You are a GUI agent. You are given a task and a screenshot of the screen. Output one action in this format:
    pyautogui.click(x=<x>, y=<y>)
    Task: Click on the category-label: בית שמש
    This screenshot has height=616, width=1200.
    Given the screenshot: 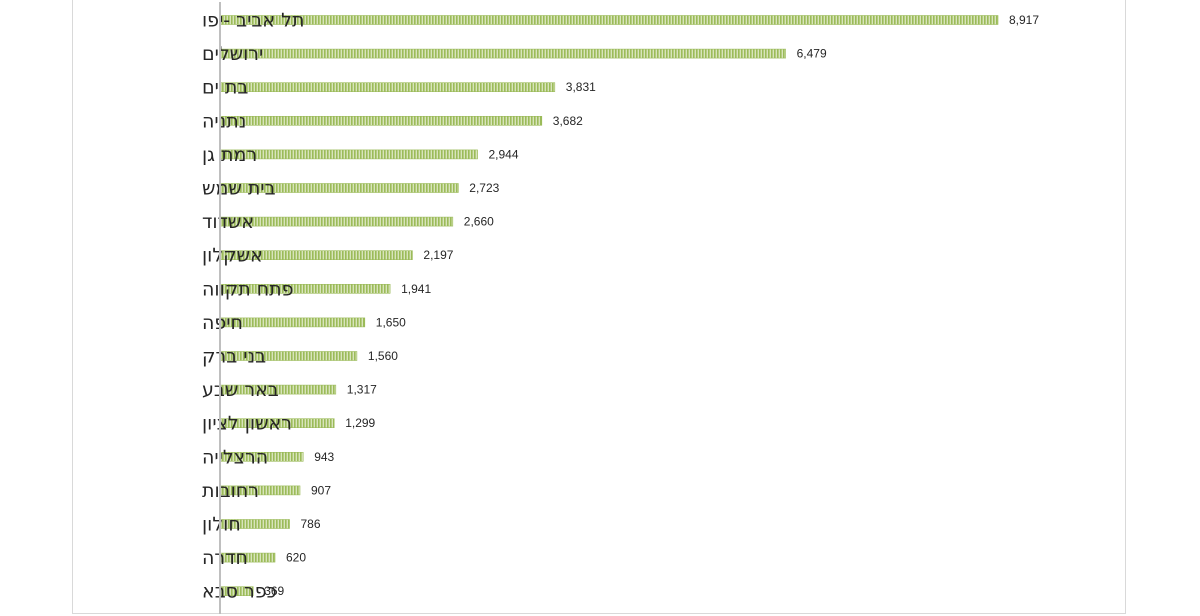 What is the action you would take?
    pyautogui.click(x=239, y=189)
    